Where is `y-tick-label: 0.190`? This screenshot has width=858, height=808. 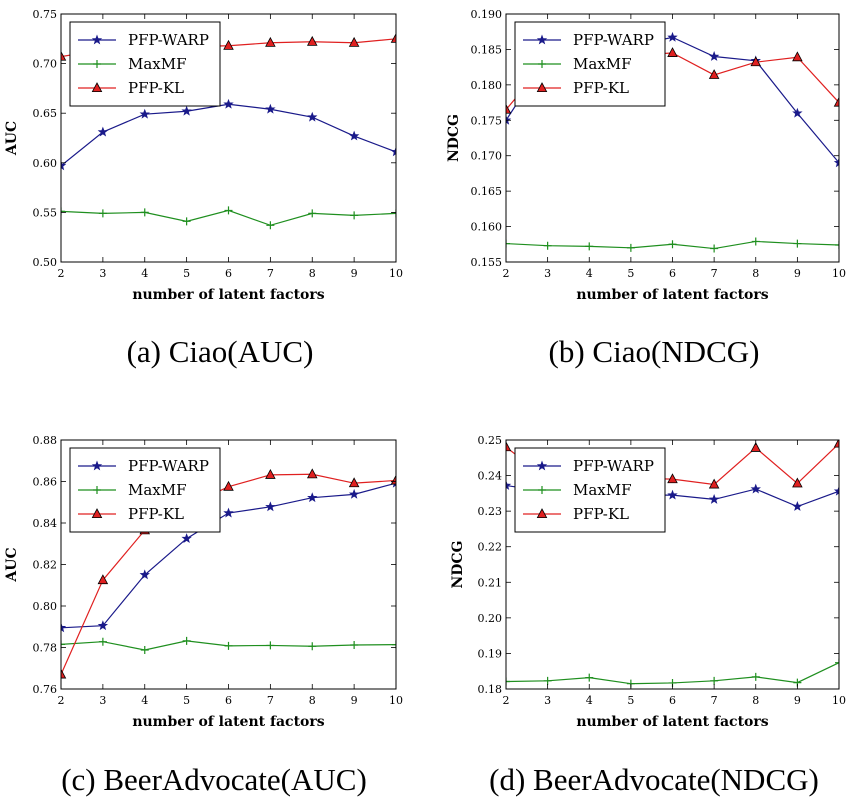 y-tick-label: 0.190 is located at coordinates (487, 14).